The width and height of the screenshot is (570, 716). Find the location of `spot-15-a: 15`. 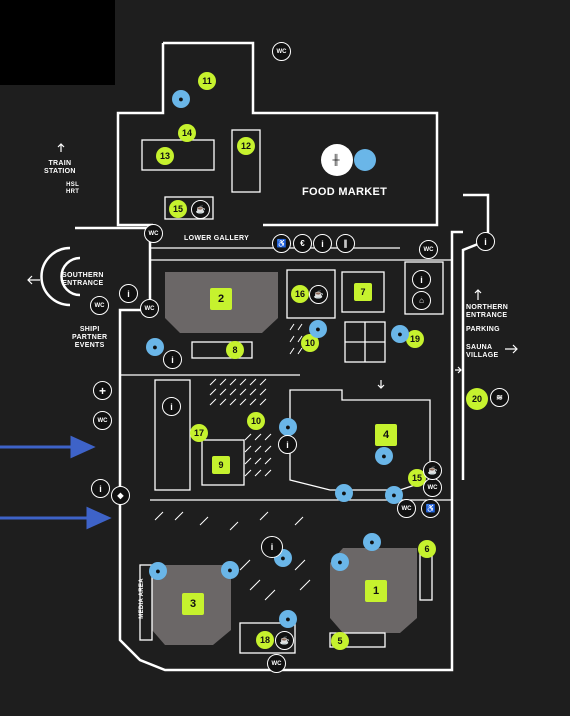

spot-15-a: 15 is located at coordinates (178, 209).